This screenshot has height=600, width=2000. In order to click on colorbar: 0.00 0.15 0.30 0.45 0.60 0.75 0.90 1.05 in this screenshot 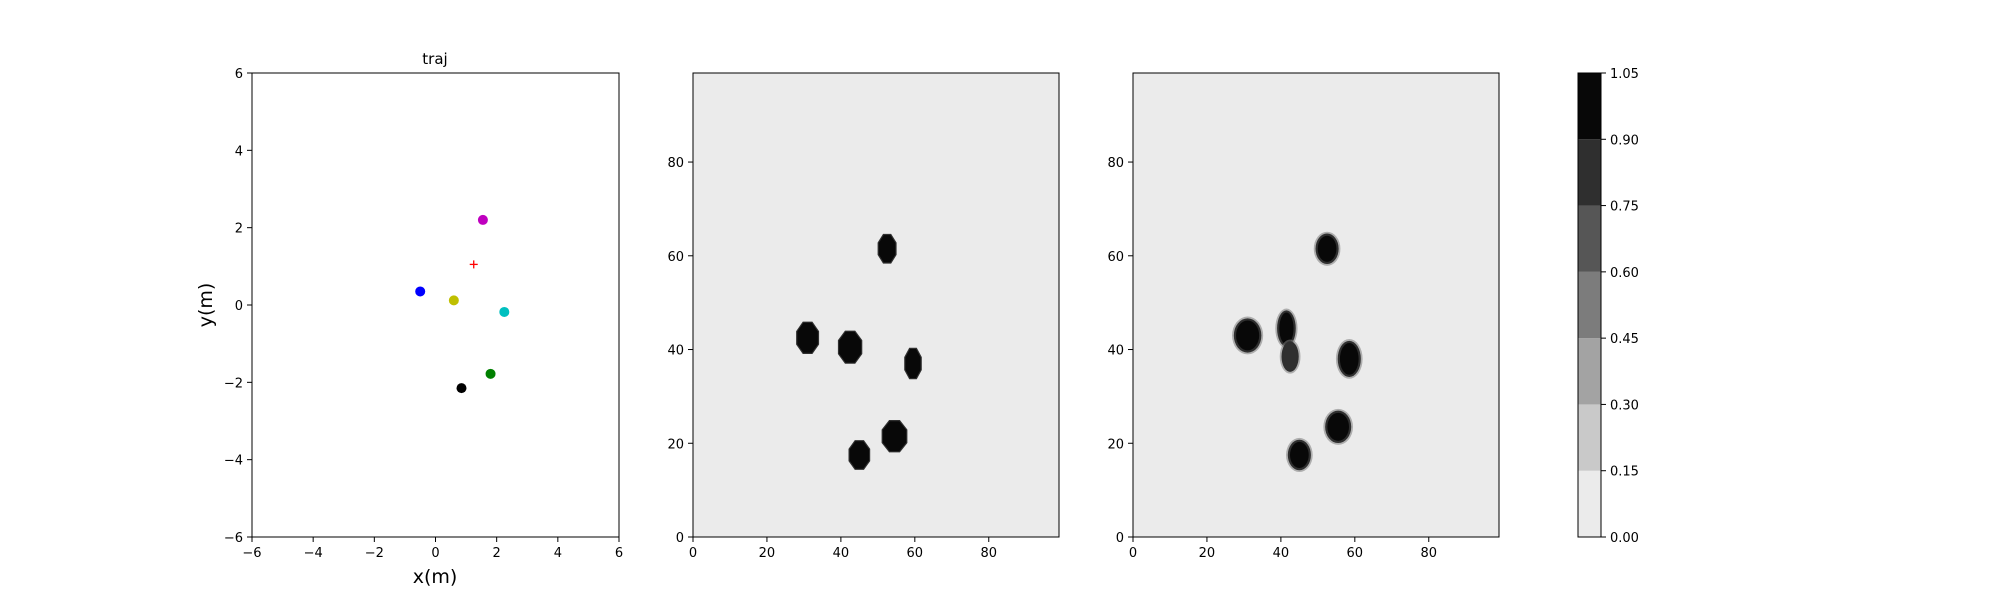, I will do `click(1608, 306)`.